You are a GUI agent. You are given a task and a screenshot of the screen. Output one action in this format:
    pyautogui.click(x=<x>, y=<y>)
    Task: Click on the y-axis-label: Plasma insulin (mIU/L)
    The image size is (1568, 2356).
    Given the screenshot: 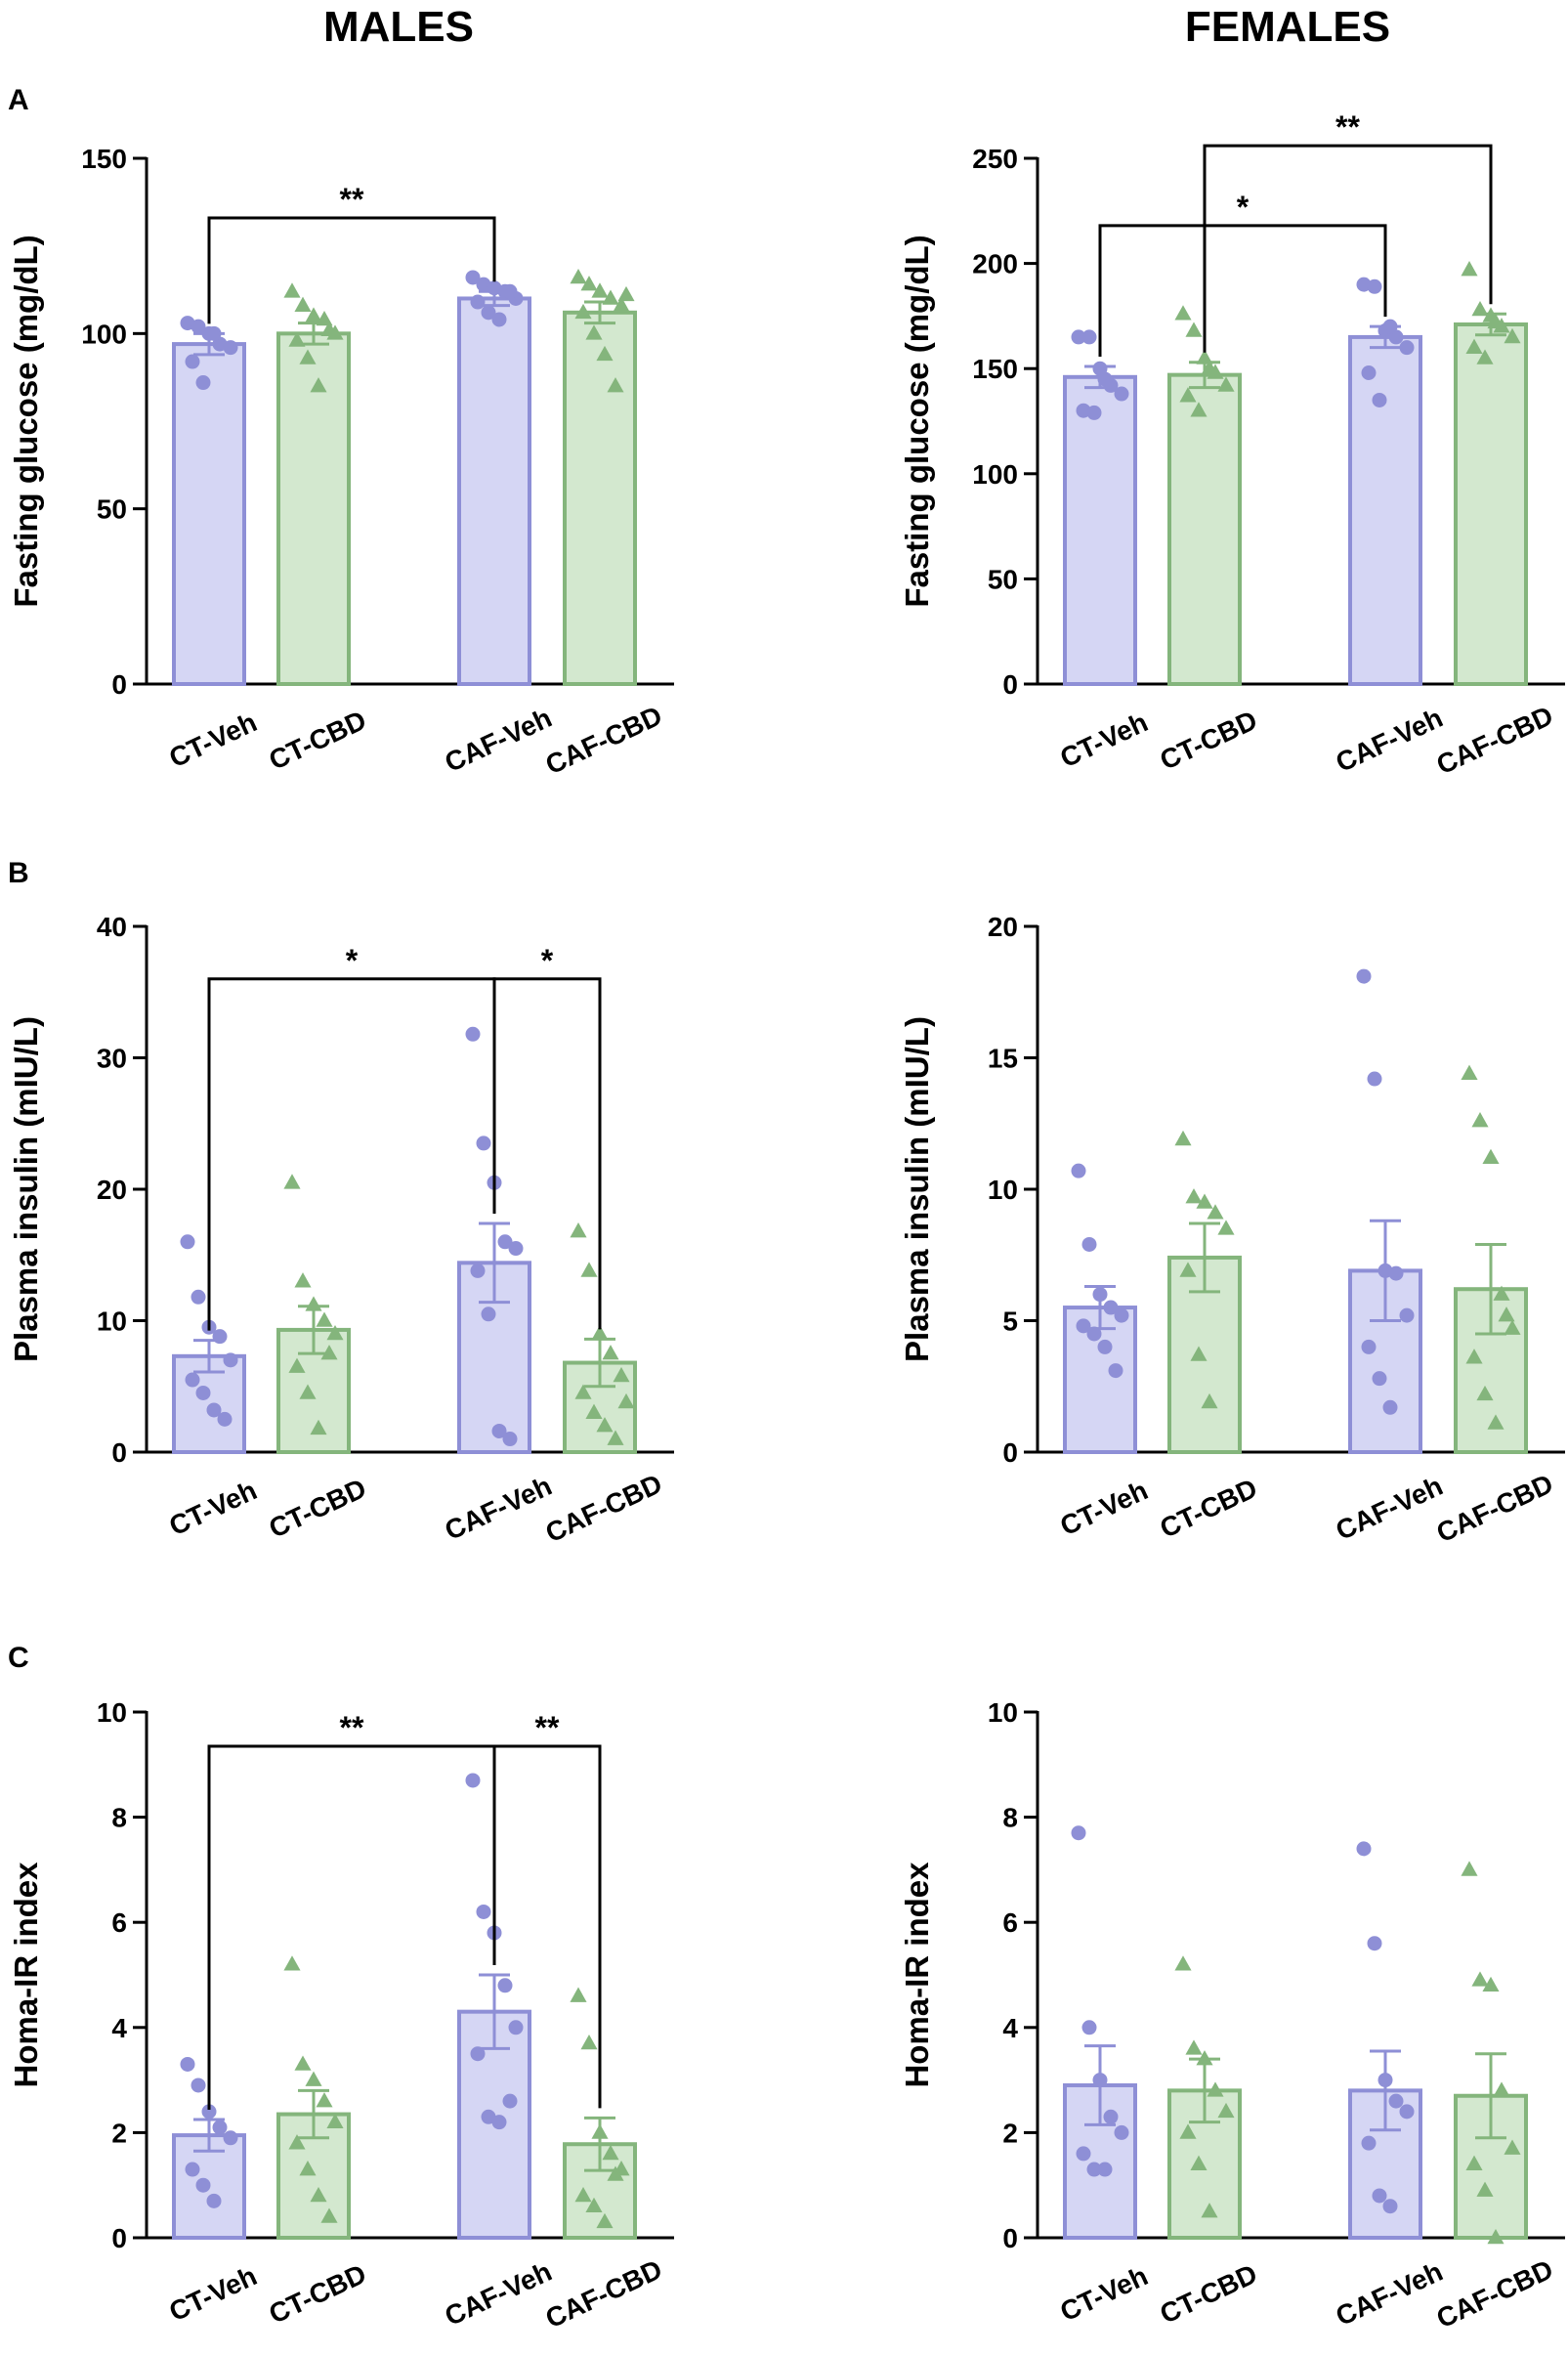 What is the action you would take?
    pyautogui.click(x=917, y=1189)
    